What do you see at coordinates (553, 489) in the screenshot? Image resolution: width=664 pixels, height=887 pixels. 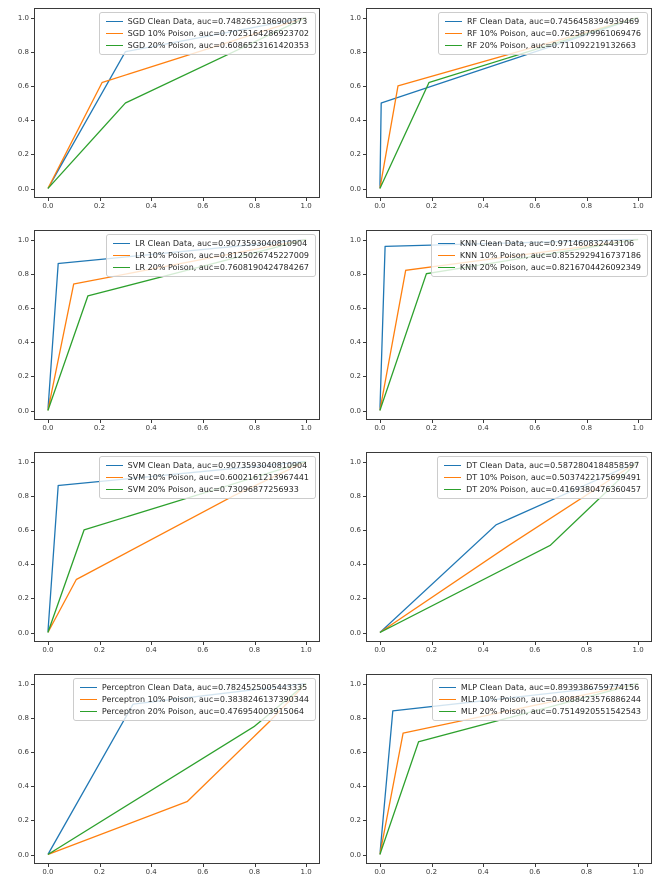 I see `legend-label: DT 20% Poison, auc=0.4169380476360457` at bounding box center [553, 489].